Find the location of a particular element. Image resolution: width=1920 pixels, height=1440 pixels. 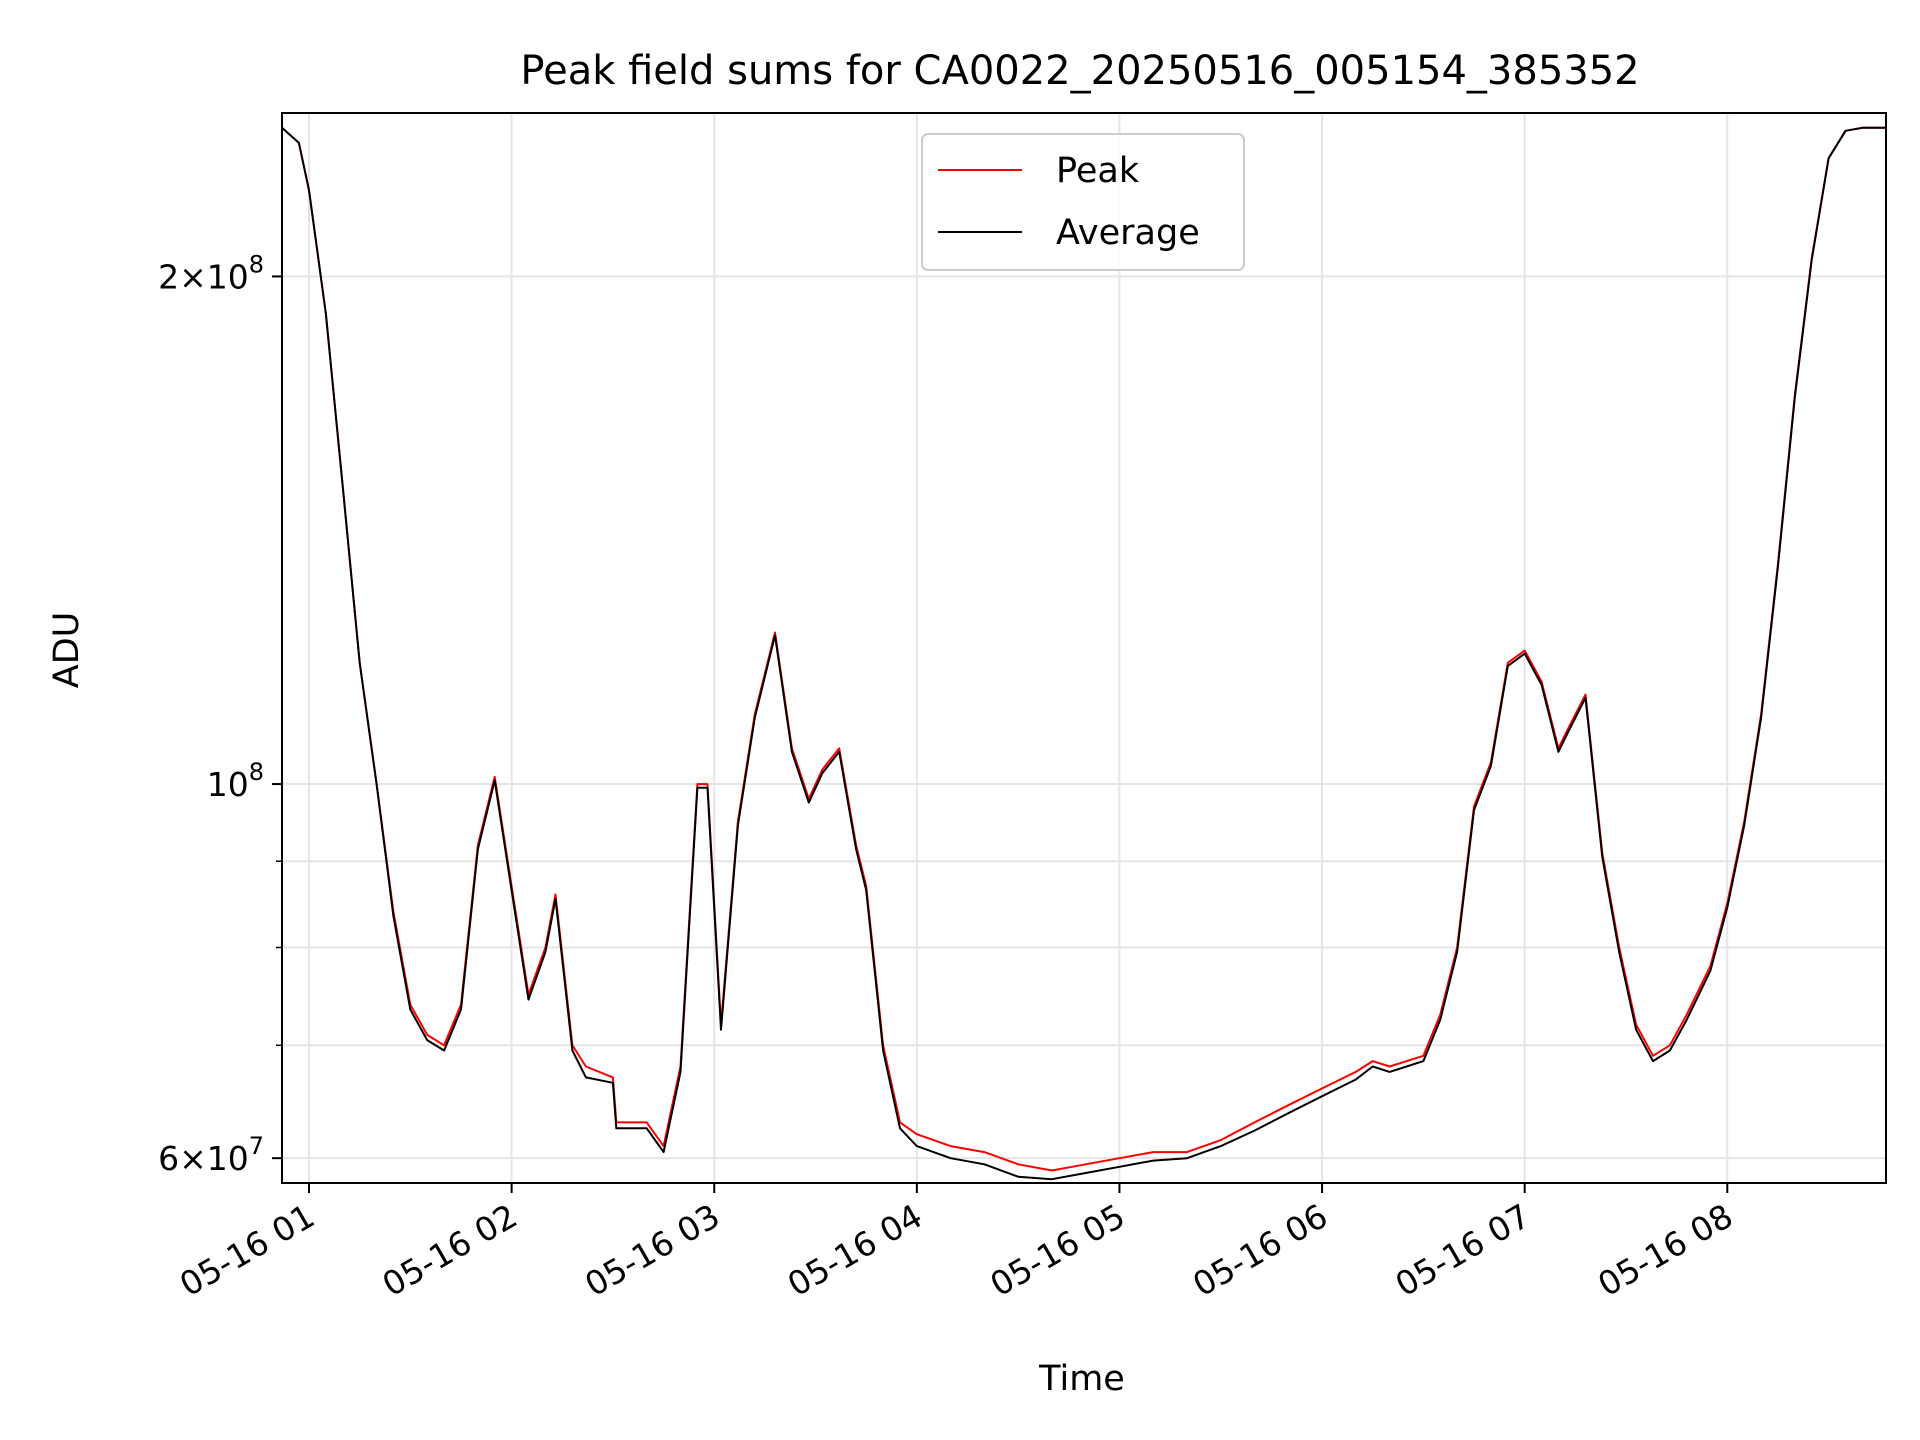

y-tick-label: 2×108 is located at coordinates (211, 273).